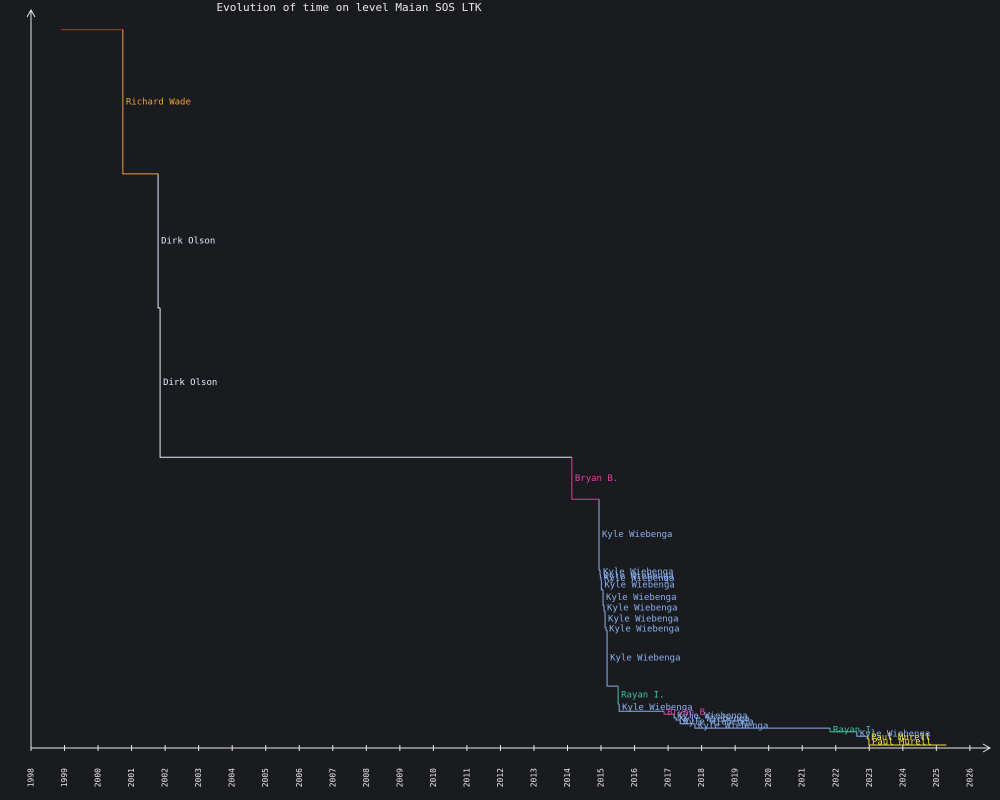 The width and height of the screenshot is (1000, 800). What do you see at coordinates (768, 777) in the screenshot?
I see `x-tick-label: 2020` at bounding box center [768, 777].